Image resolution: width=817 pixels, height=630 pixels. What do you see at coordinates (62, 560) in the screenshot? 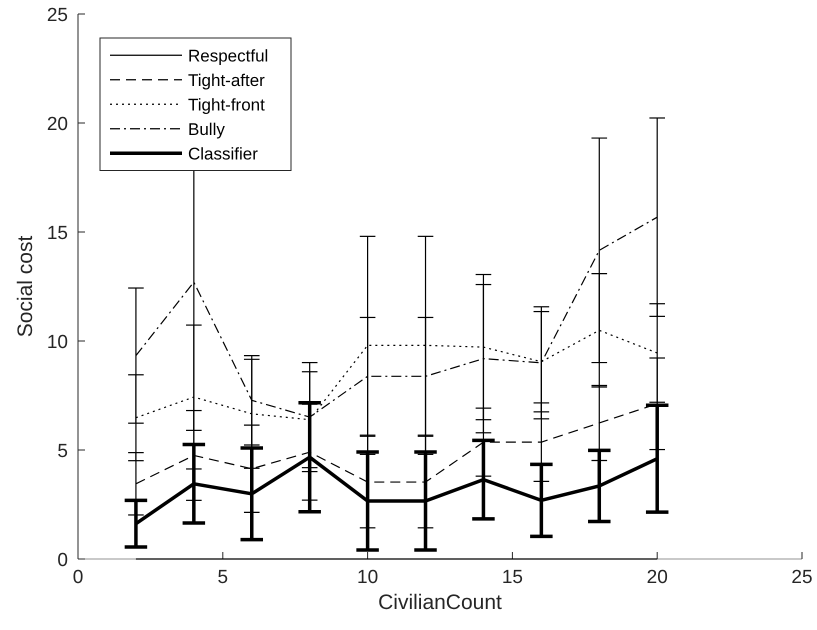
I see `y-tick-label: 0` at bounding box center [62, 560].